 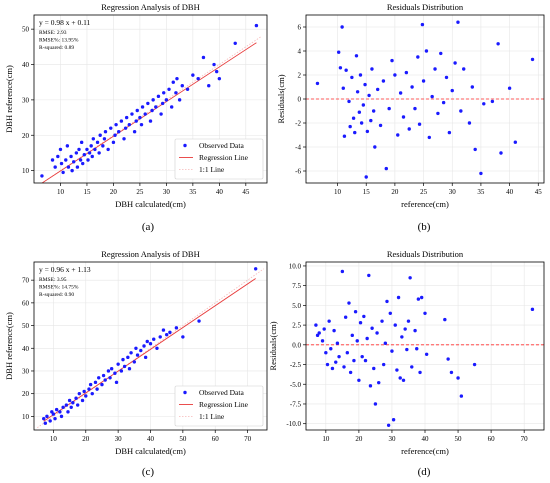 What do you see at coordinates (295, 266) in the screenshot?
I see `y-tick-label: 10.0` at bounding box center [295, 266].